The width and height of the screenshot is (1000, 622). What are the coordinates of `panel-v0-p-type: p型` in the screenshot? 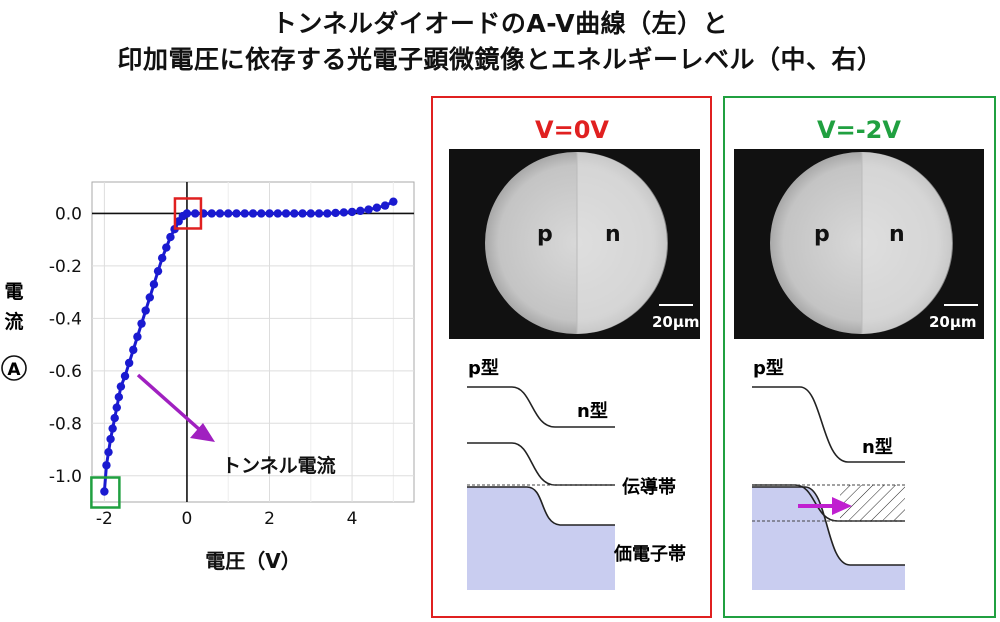 It's located at (483, 368).